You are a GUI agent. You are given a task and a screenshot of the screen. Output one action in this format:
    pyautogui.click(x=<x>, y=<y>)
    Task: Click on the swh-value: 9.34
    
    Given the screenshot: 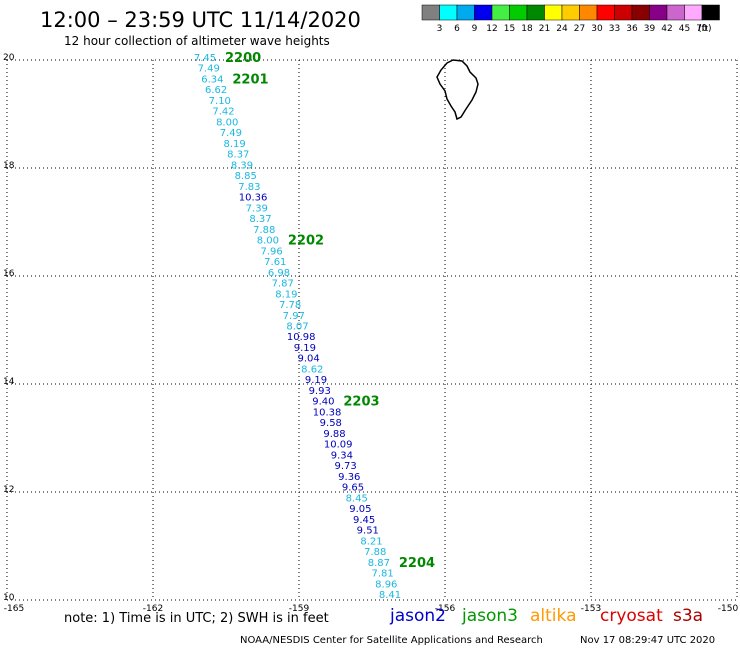 What is the action you would take?
    pyautogui.click(x=342, y=455)
    